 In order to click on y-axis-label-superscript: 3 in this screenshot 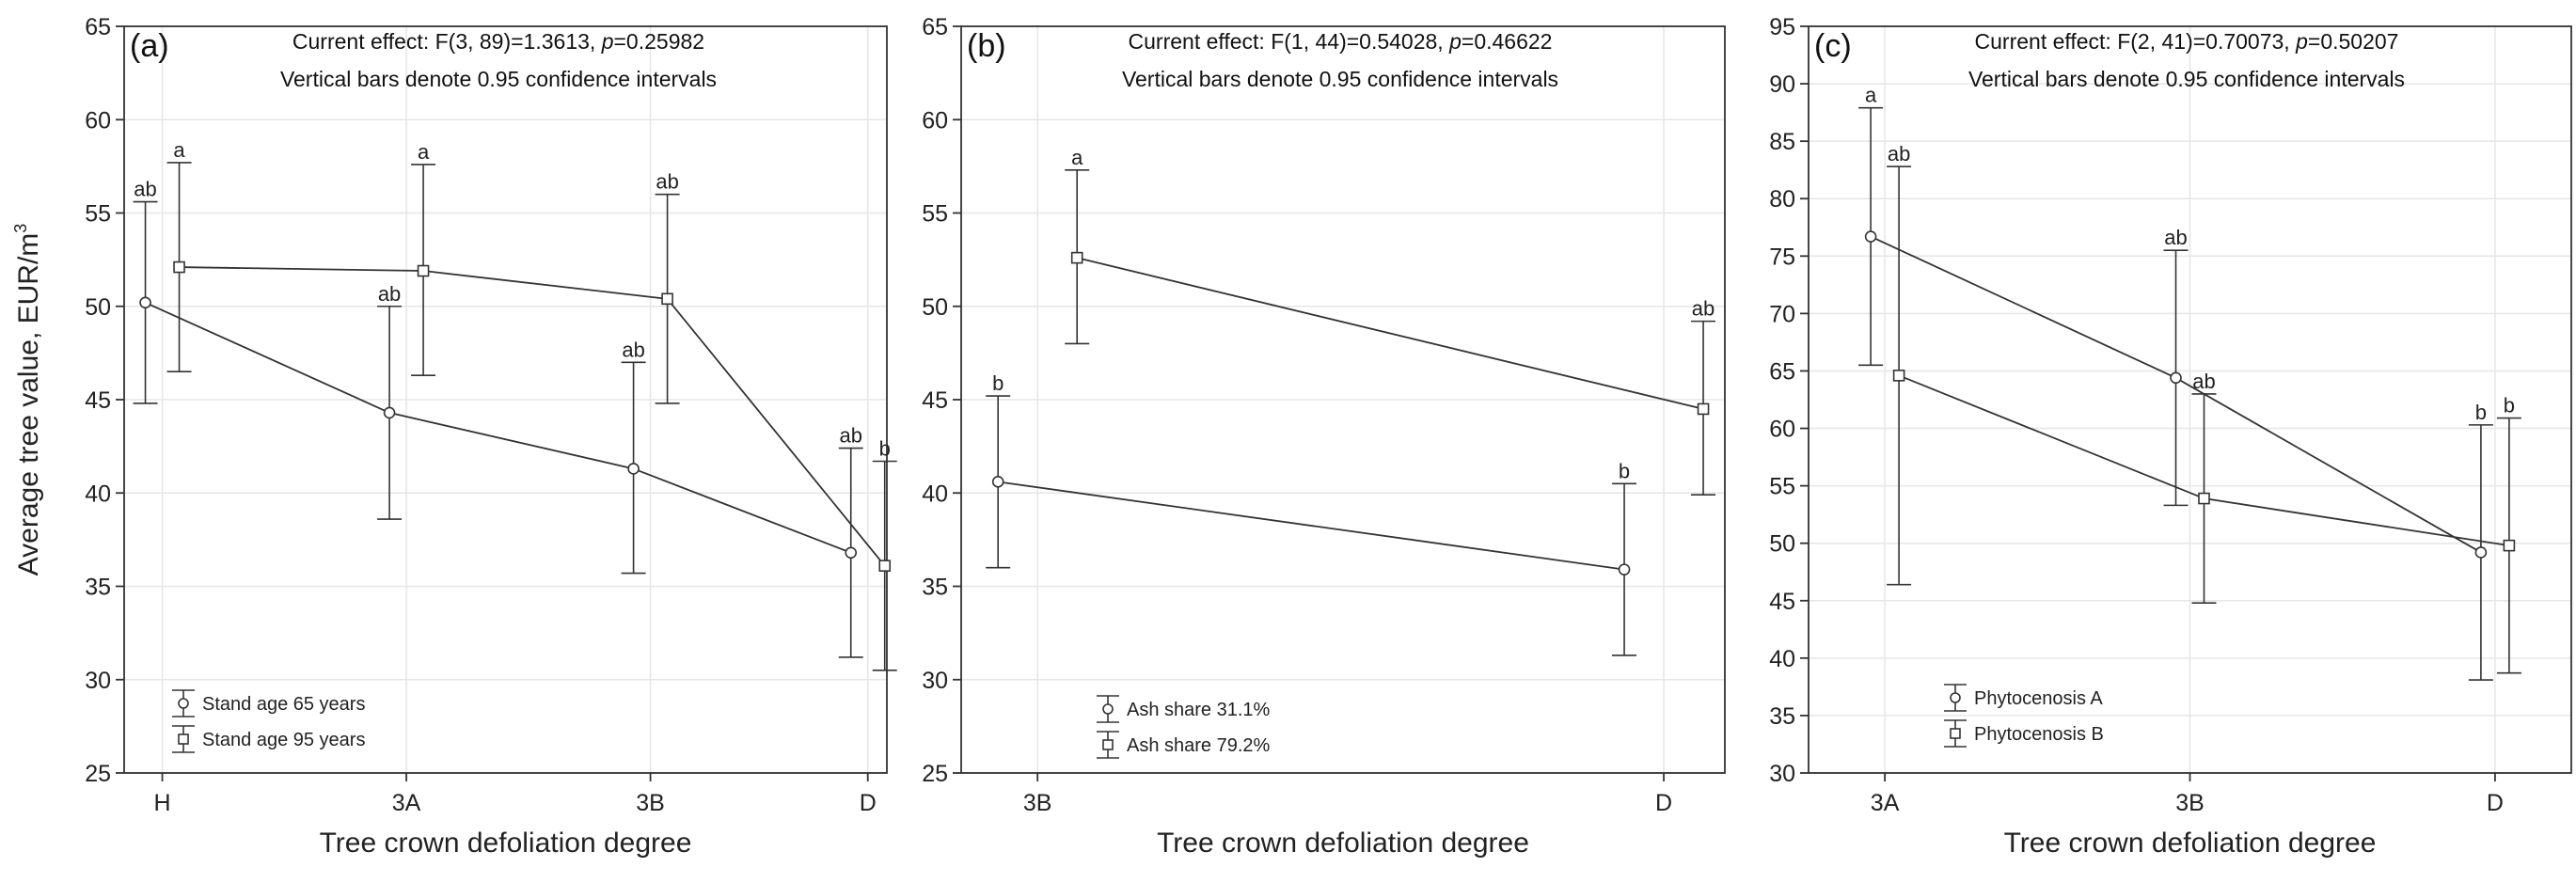, I will do `click(20, 229)`.